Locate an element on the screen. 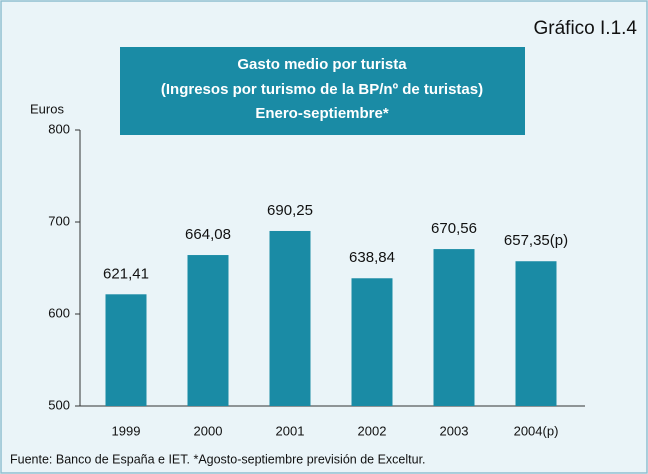  data-label: 657,35(p) is located at coordinates (536, 240).